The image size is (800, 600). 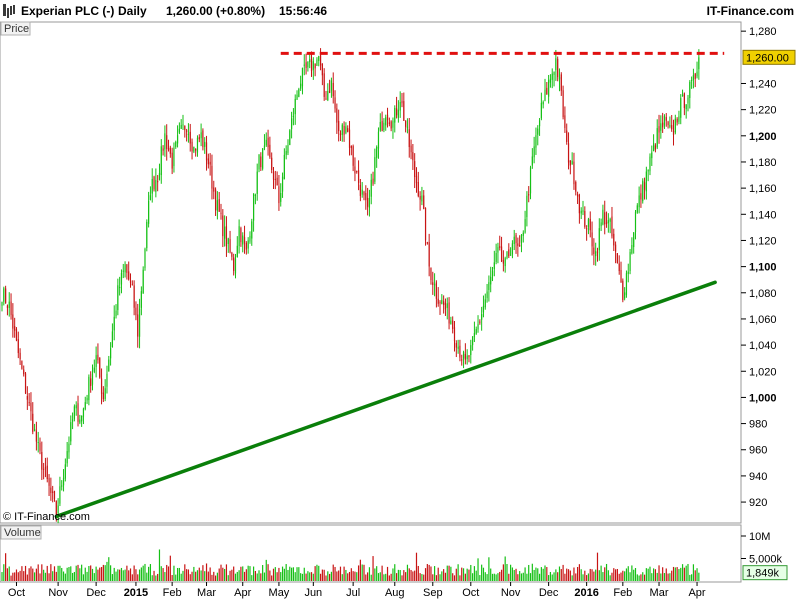 What do you see at coordinates (659, 593) in the screenshot?
I see `x-tick-label: Mar` at bounding box center [659, 593].